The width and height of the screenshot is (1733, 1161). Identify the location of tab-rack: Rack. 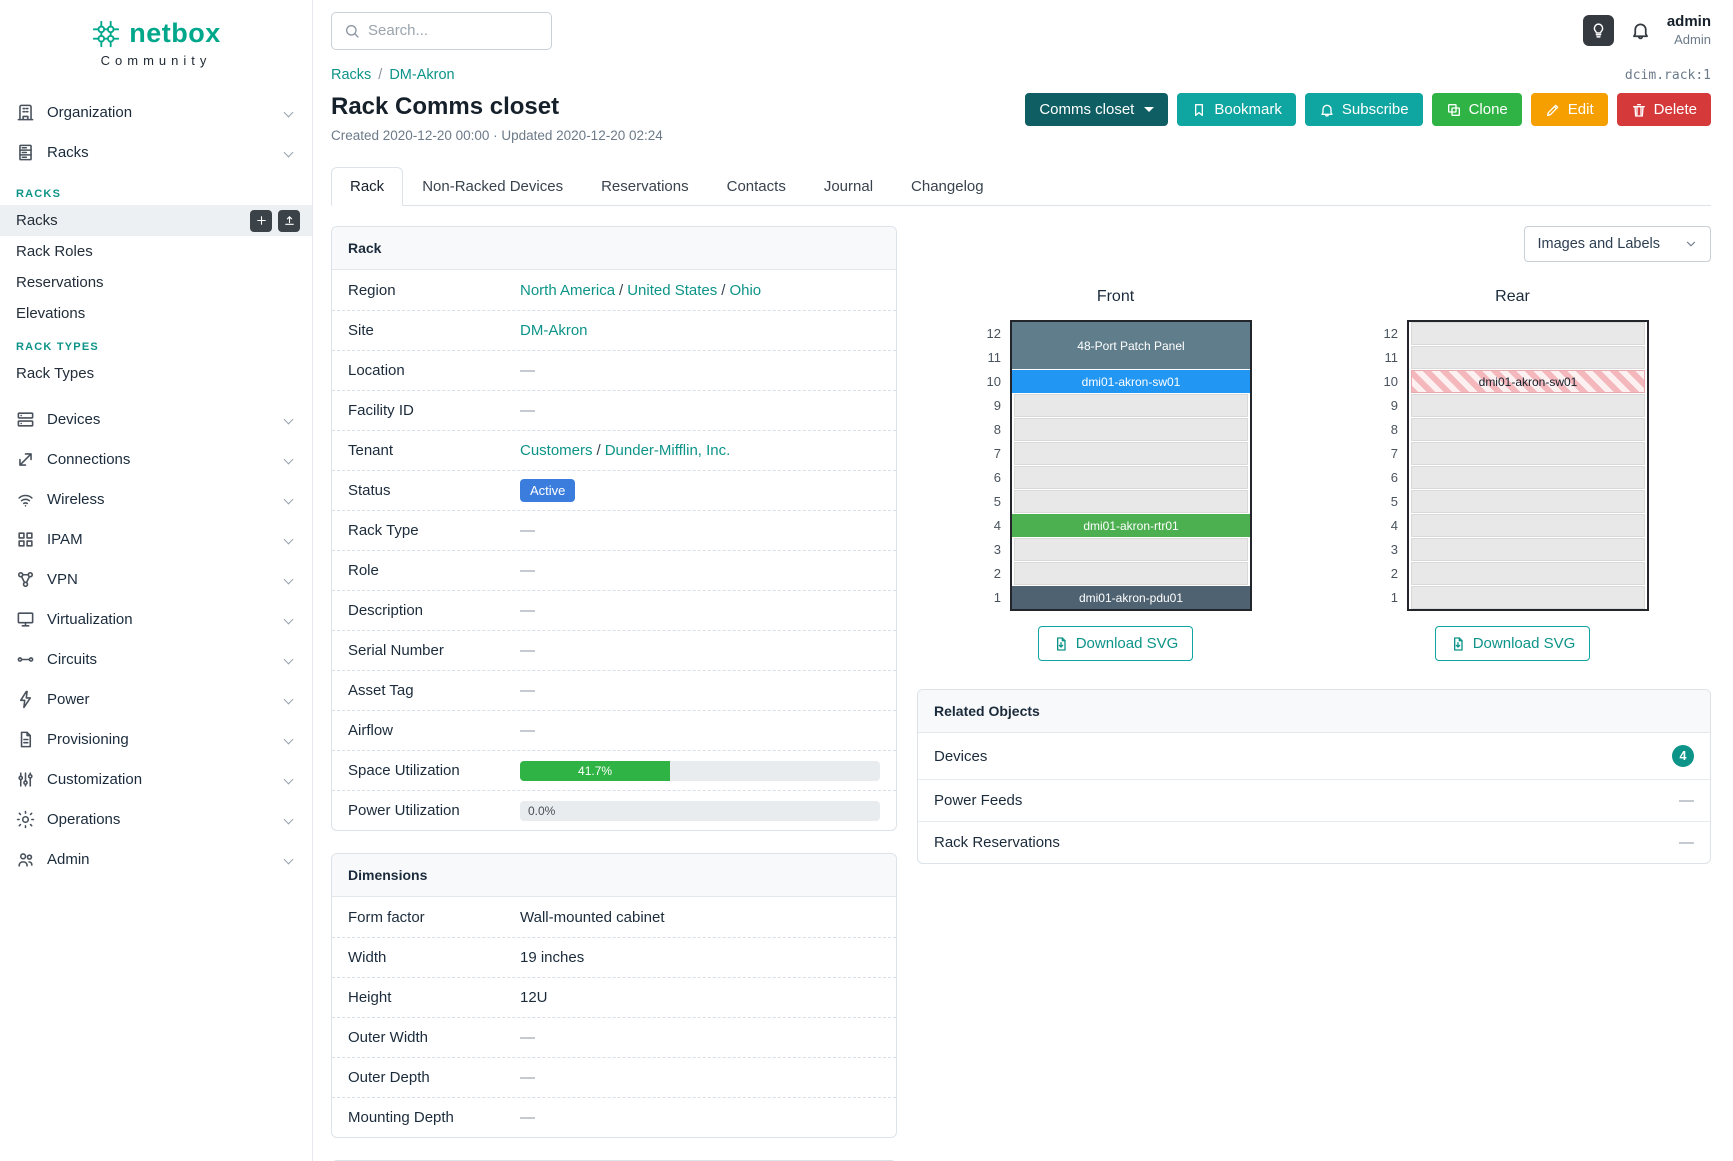
(367, 186).